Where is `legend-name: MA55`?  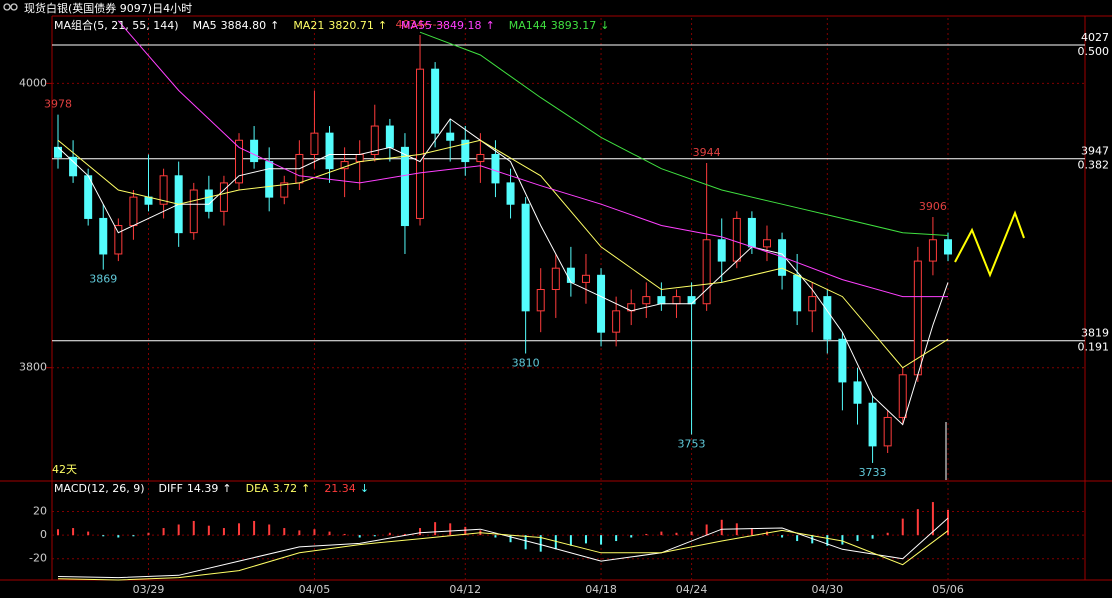
legend-name: MA55 is located at coordinates (417, 25).